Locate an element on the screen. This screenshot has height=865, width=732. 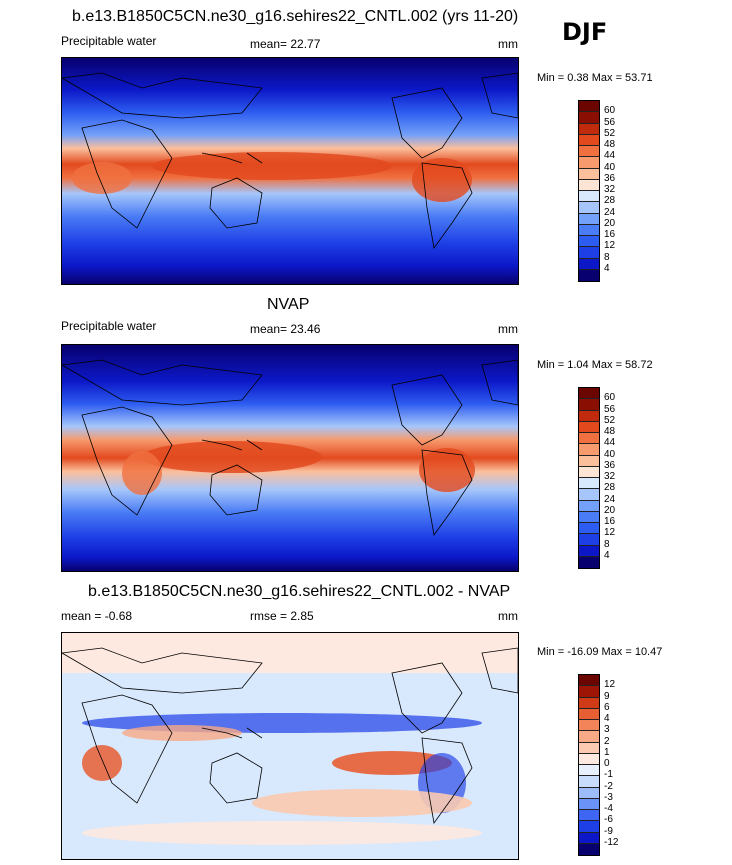
panel2-mean-label: mean= 23.46 is located at coordinates (285, 329).